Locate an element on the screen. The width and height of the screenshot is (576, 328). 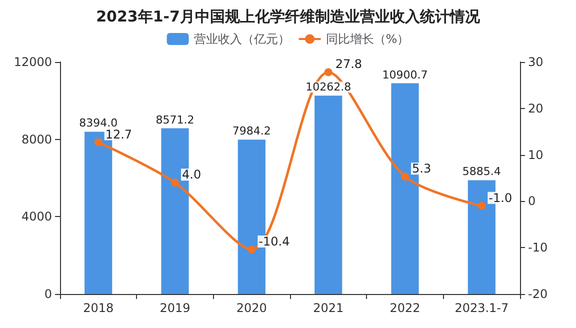
data-label: 5885.4 is located at coordinates (481, 171).